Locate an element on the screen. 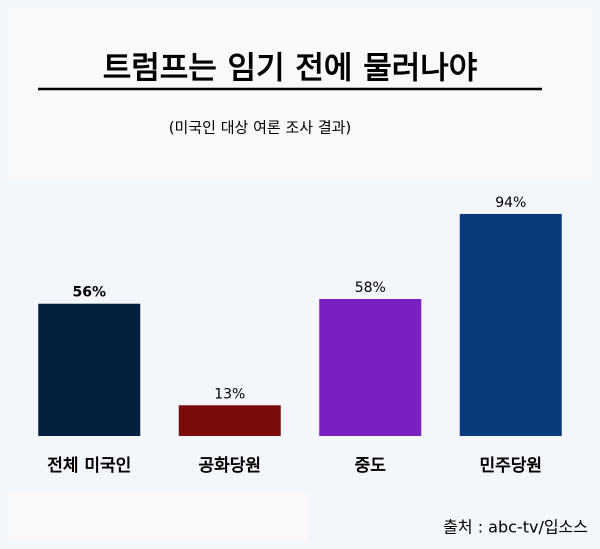 The image size is (600, 549). x-tick-label: 공화당원 is located at coordinates (229, 466).